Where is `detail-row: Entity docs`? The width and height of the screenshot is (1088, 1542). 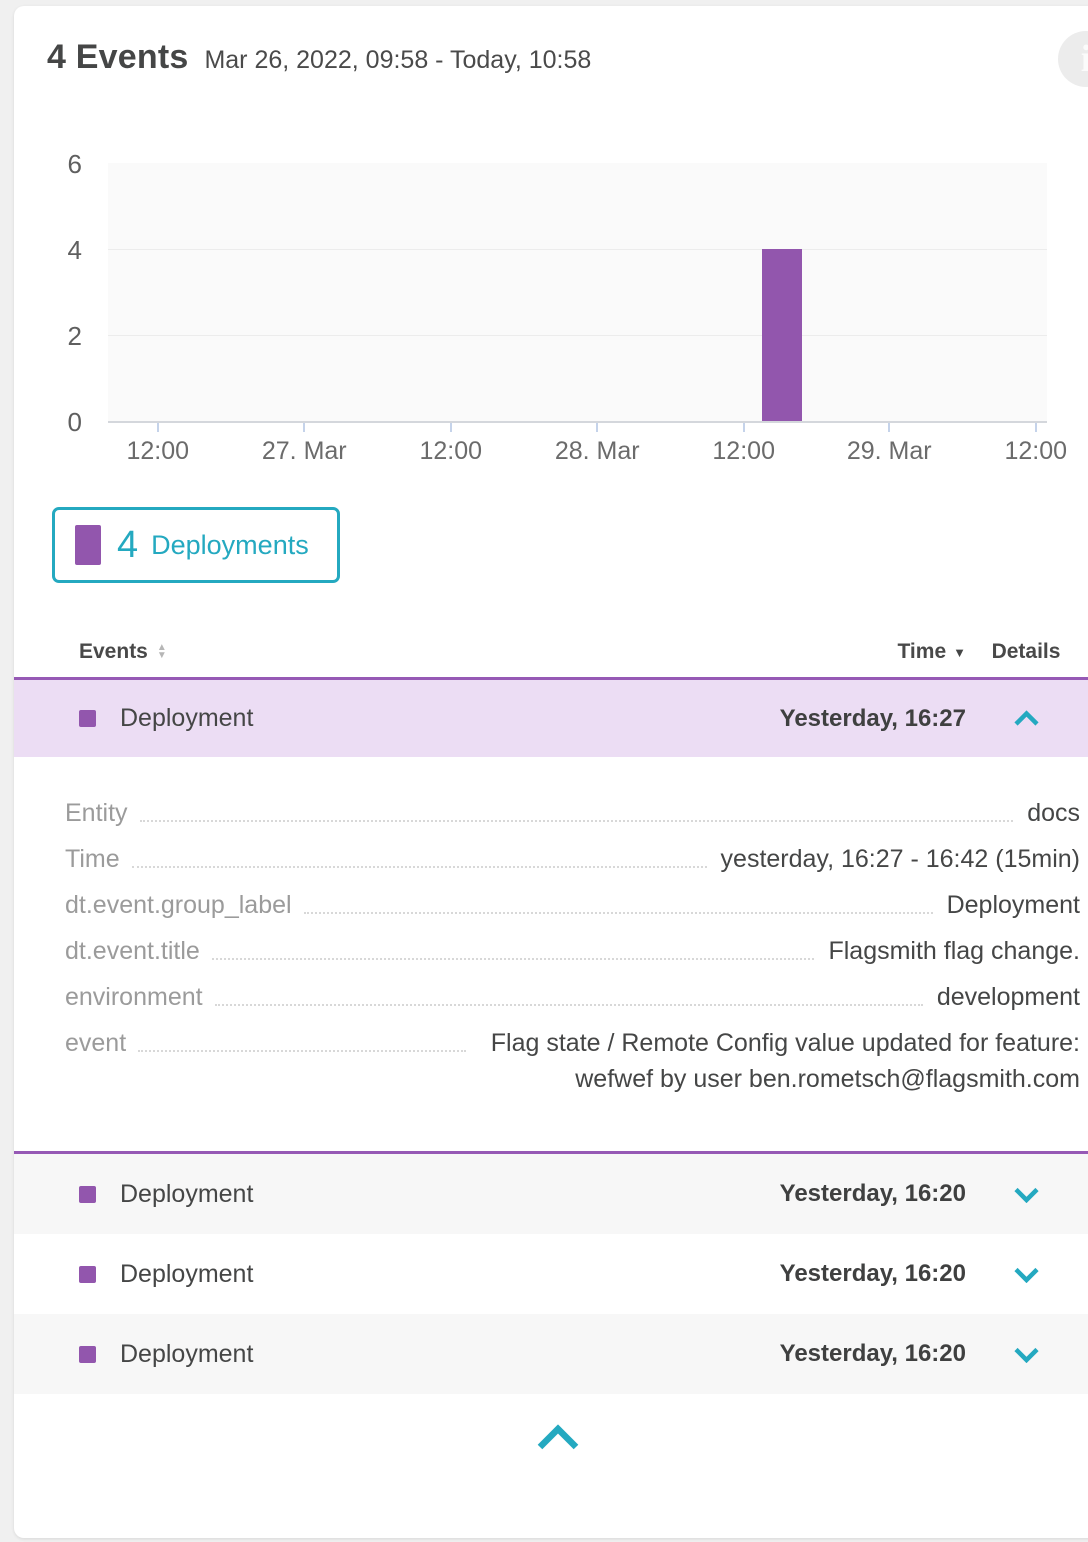 detail-row: Entity docs is located at coordinates (572, 813).